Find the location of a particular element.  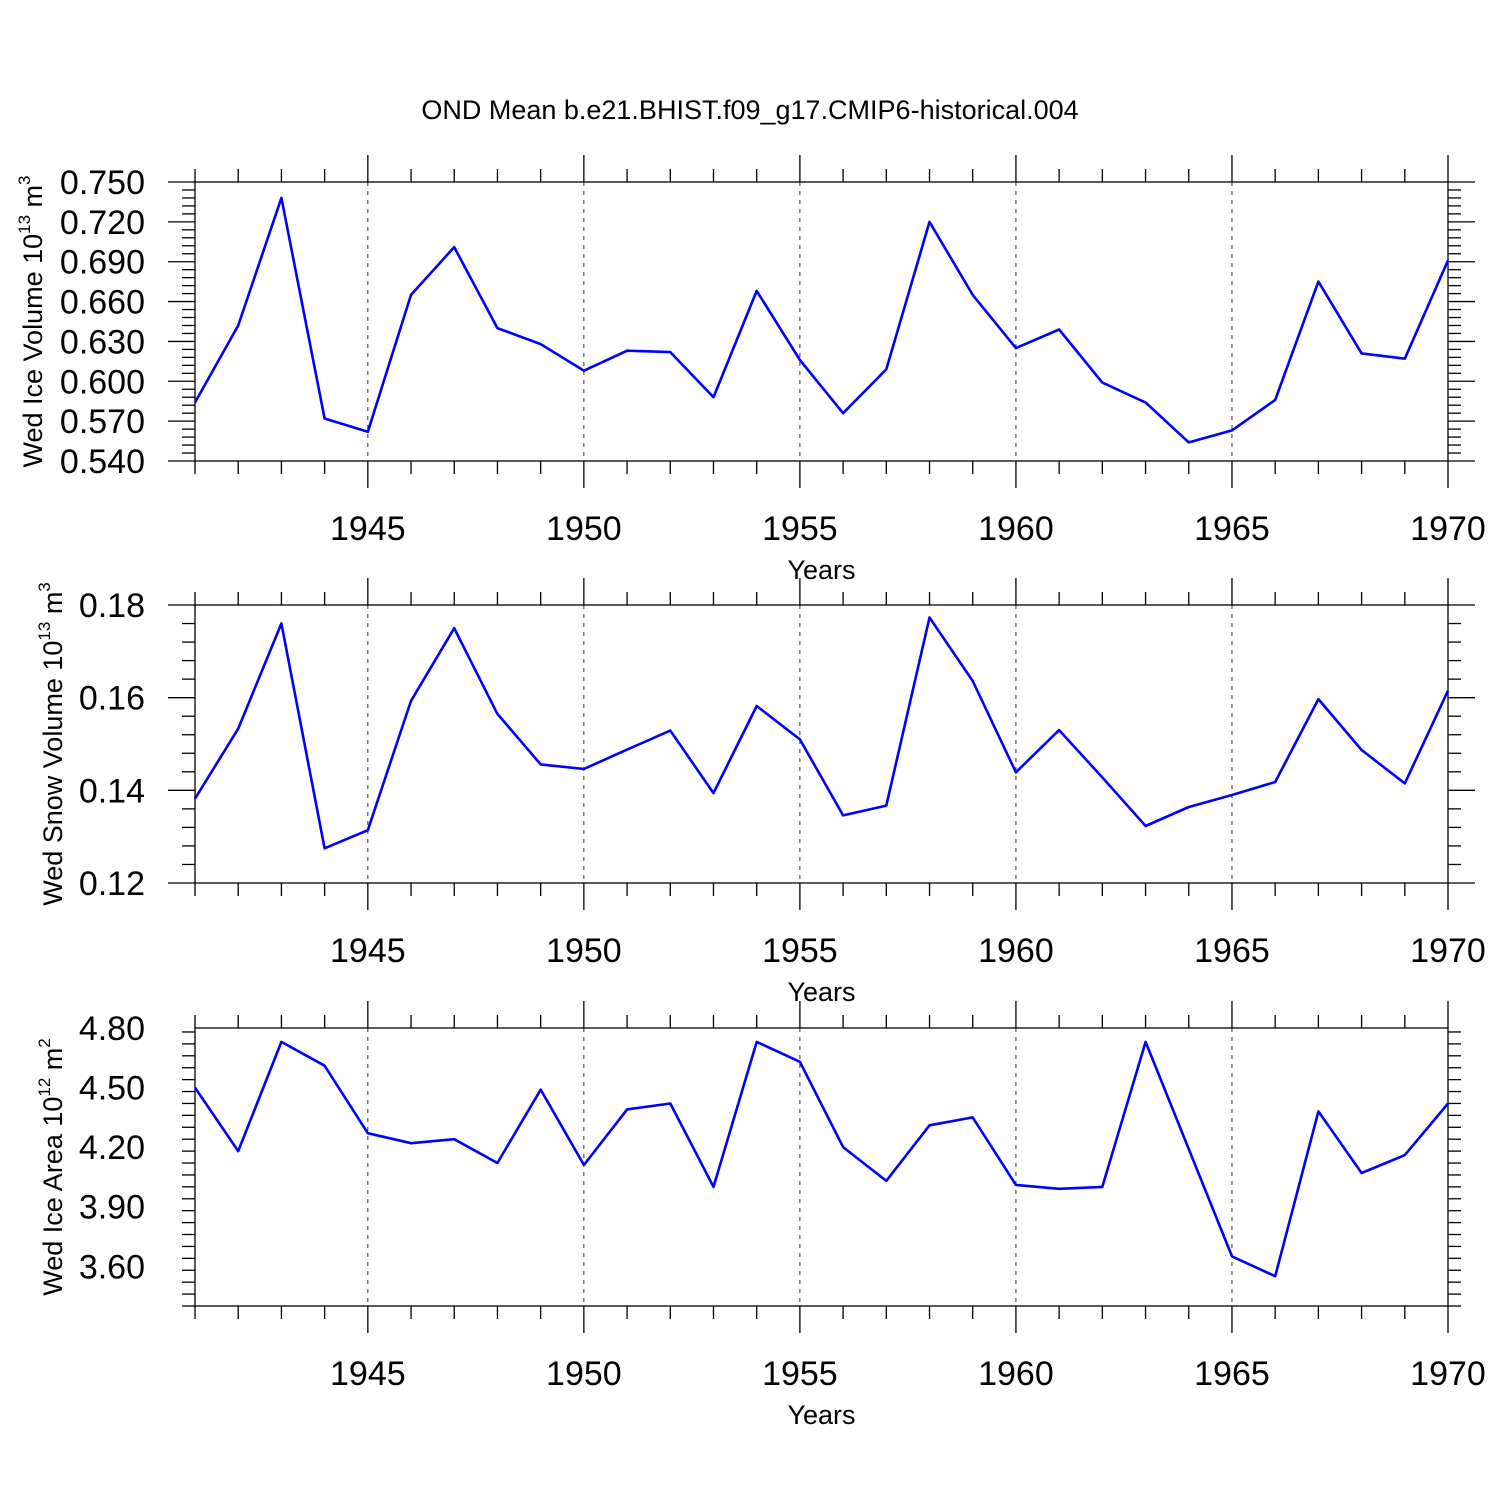

y-tick-label: 3.60 is located at coordinates (112, 1267).